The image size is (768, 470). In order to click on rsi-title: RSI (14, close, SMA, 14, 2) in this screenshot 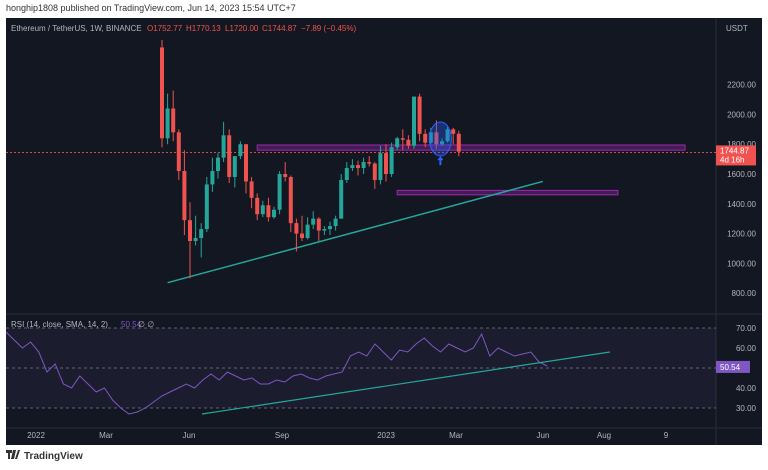, I will do `click(59, 324)`.